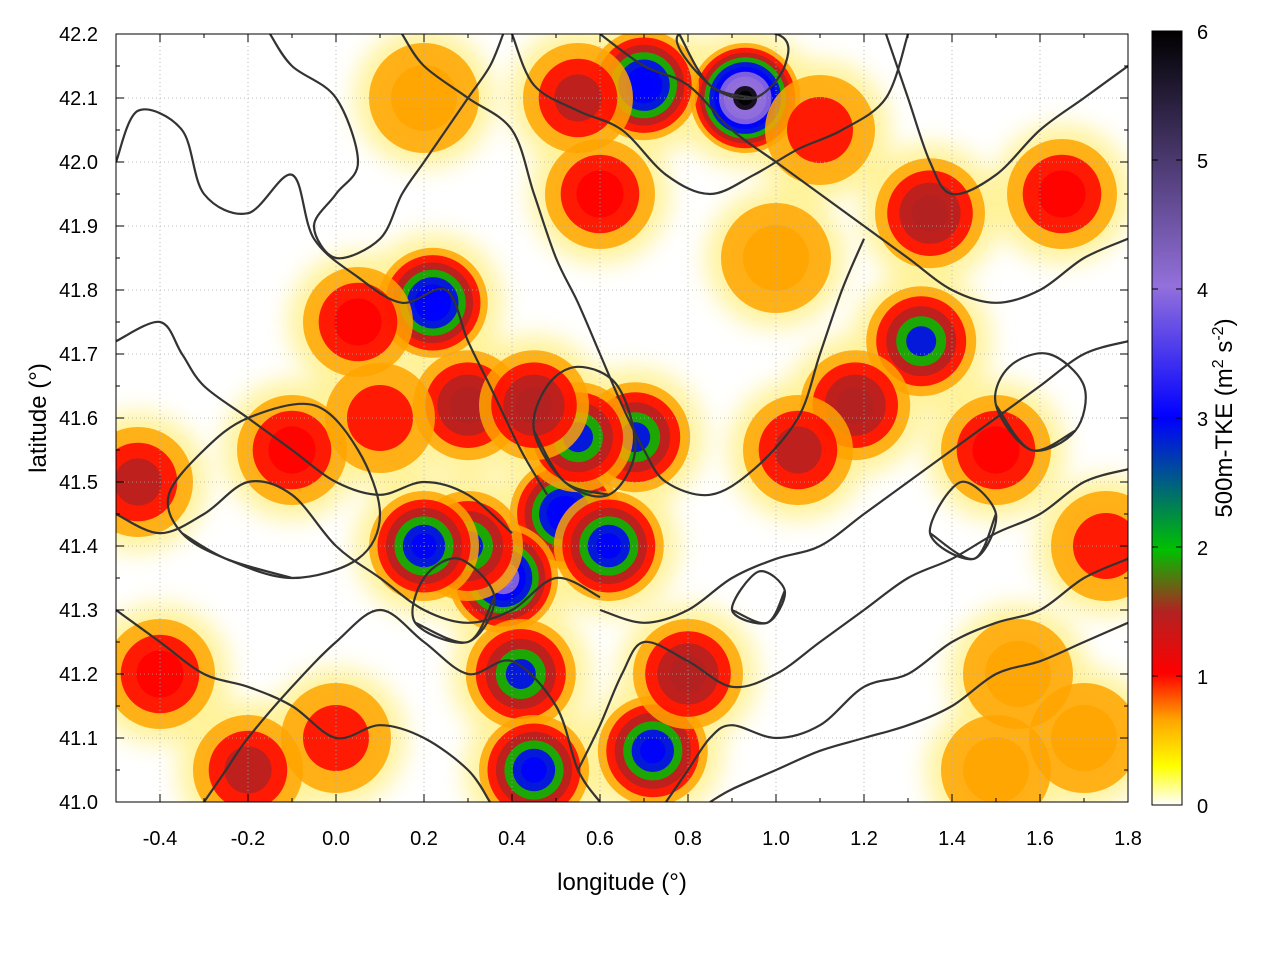  Describe the element at coordinates (1202, 162) in the screenshot. I see `colorbar-tick-label: 5` at that location.